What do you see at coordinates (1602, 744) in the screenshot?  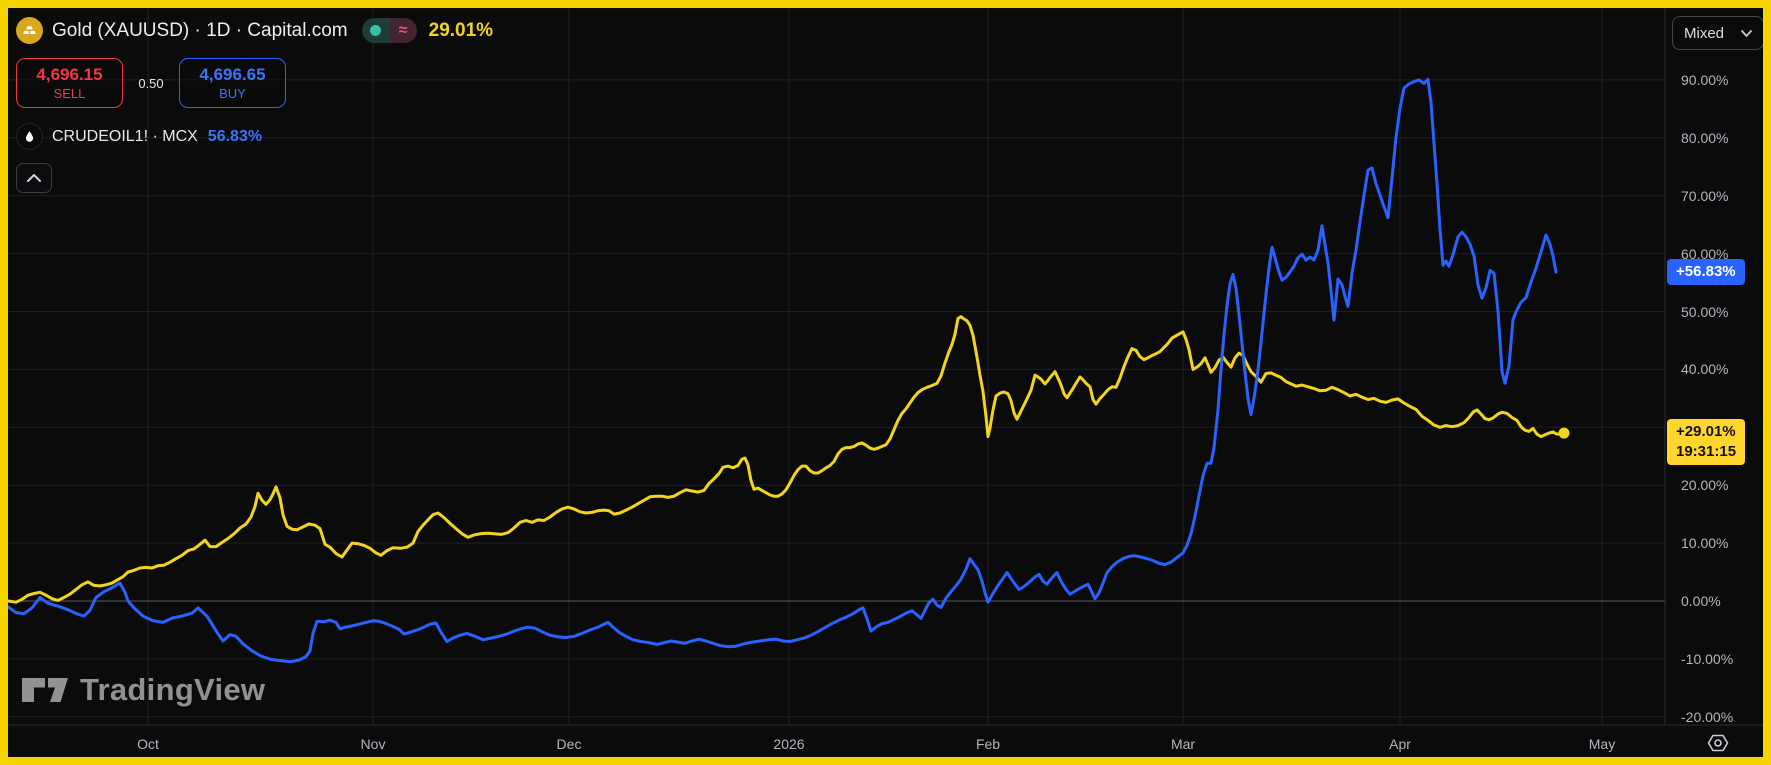 I see `x-axis-label: May` at bounding box center [1602, 744].